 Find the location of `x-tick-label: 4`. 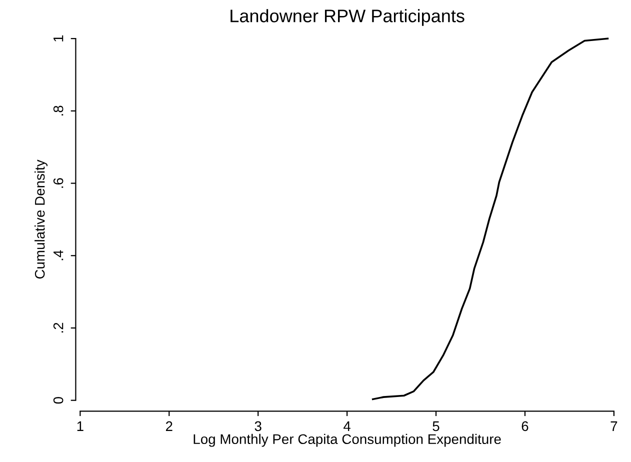

x-tick-label: 4 is located at coordinates (347, 426).